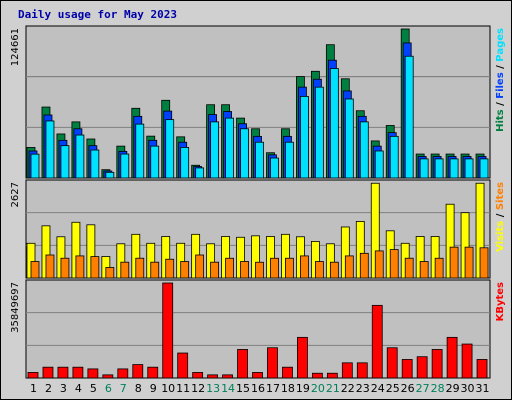  Describe the element at coordinates (123, 388) in the screenshot. I see `x-tick-label: 7` at that location.